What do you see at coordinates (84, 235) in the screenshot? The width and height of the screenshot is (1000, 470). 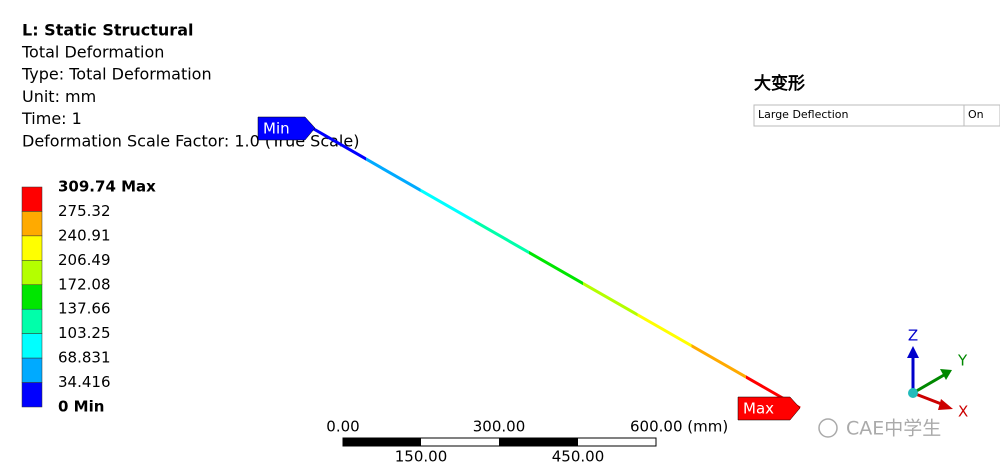 I see `legend-label: 240.91` at bounding box center [84, 235].